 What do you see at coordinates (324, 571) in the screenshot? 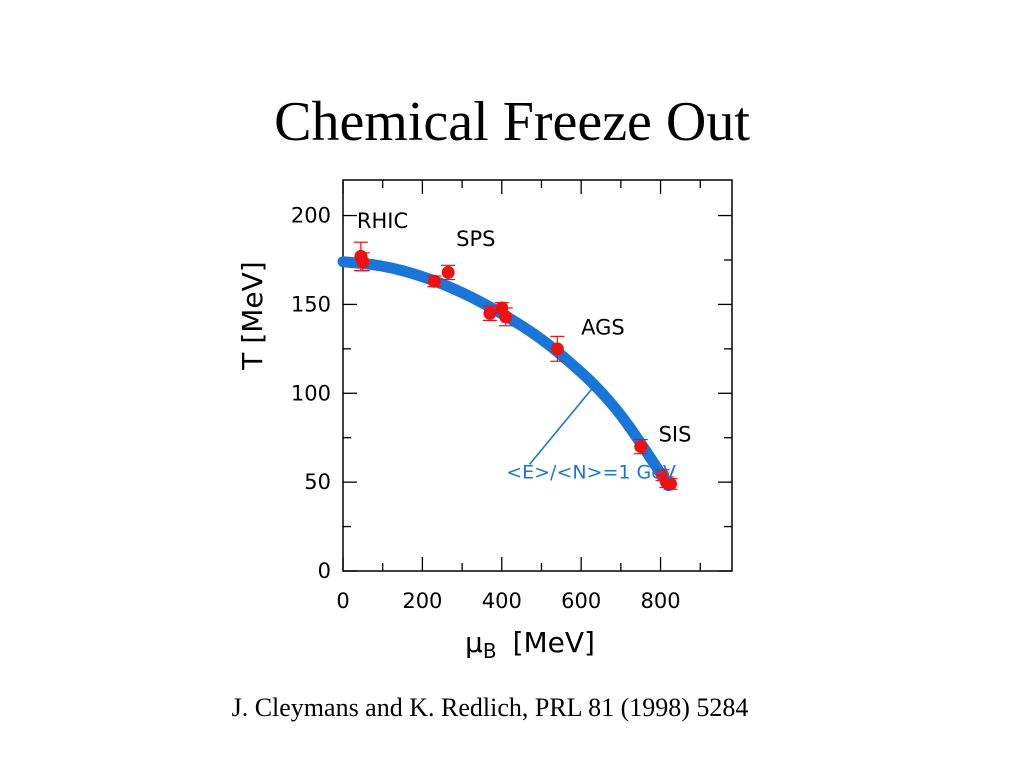
I see `y-tick-label: 0` at bounding box center [324, 571].